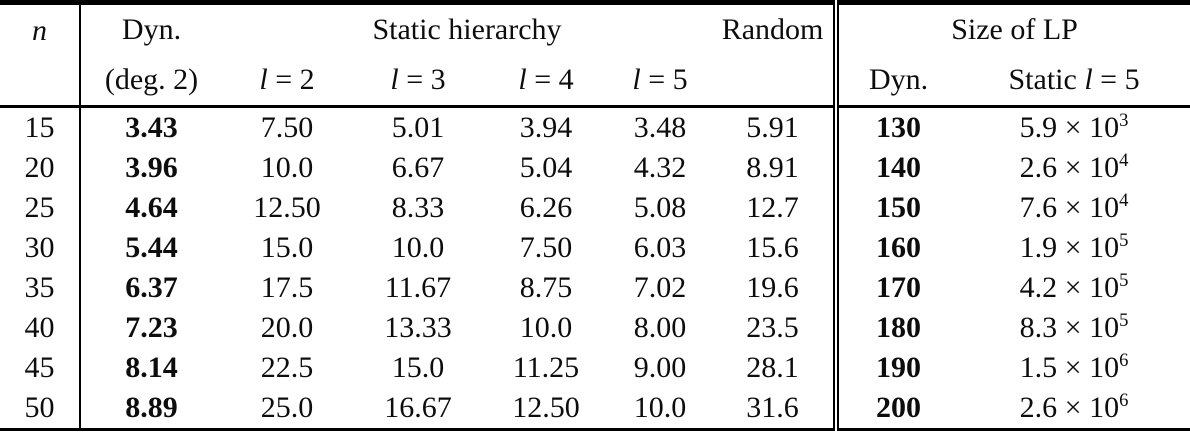 The height and width of the screenshot is (439, 1190). What do you see at coordinates (287, 127) in the screenshot?
I see `cell-l2: 7.50` at bounding box center [287, 127].